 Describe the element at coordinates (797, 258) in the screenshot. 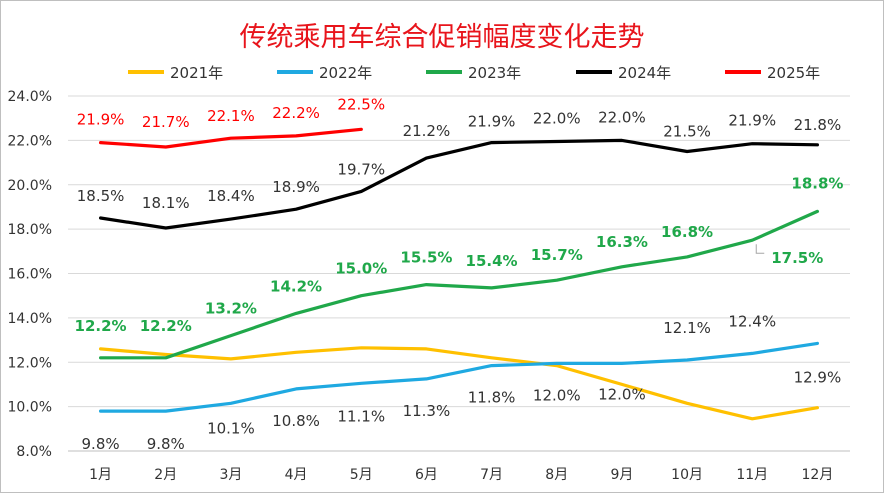

I see `data-label: 17.5%` at that location.